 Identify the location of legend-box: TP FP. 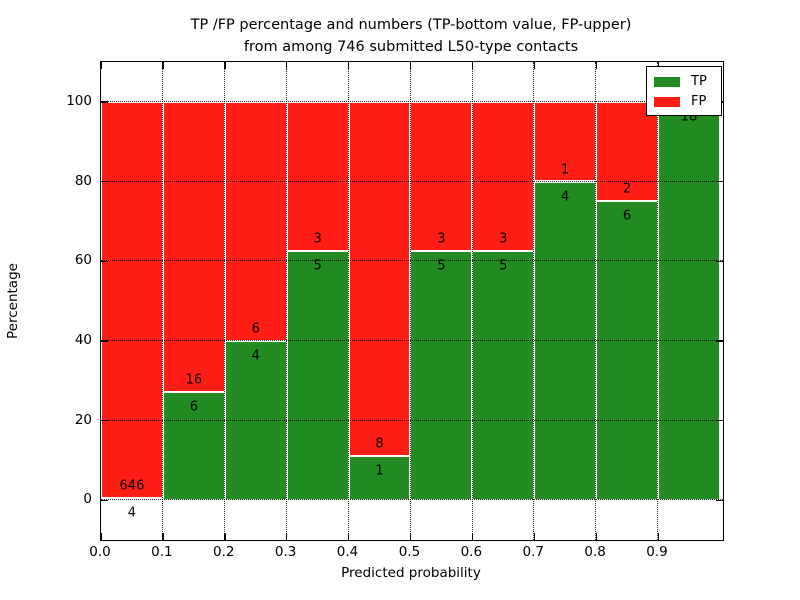
(684, 91).